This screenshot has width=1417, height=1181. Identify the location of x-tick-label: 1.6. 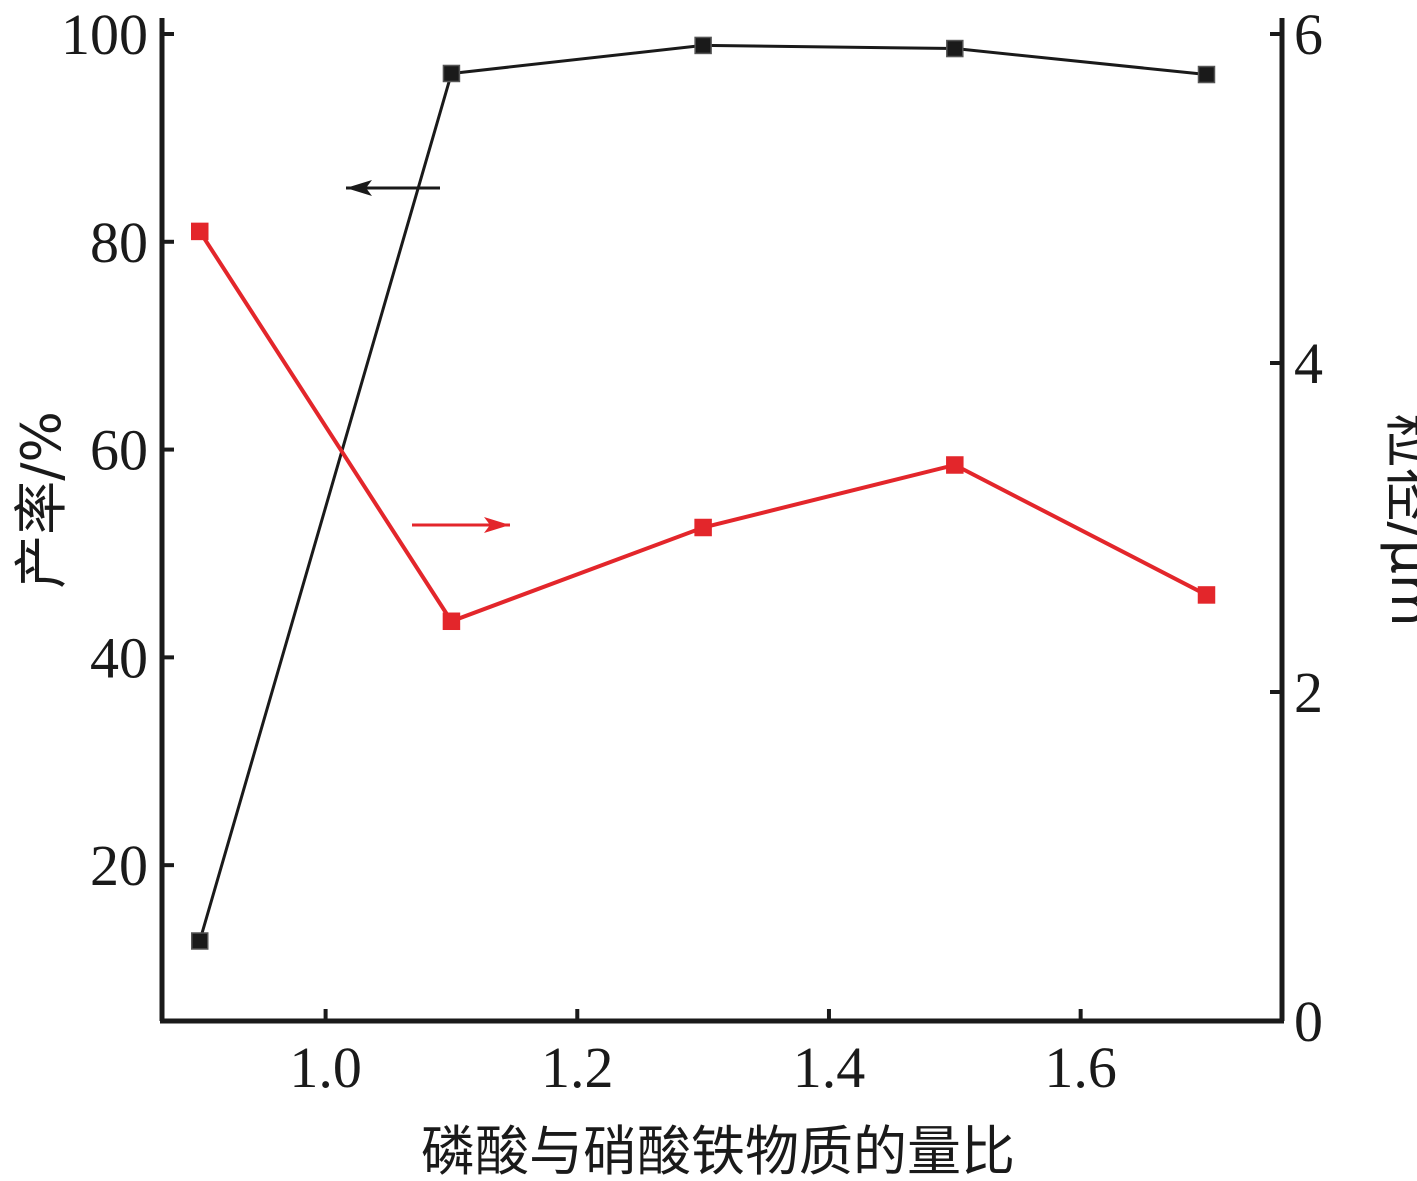
(1080, 1067).